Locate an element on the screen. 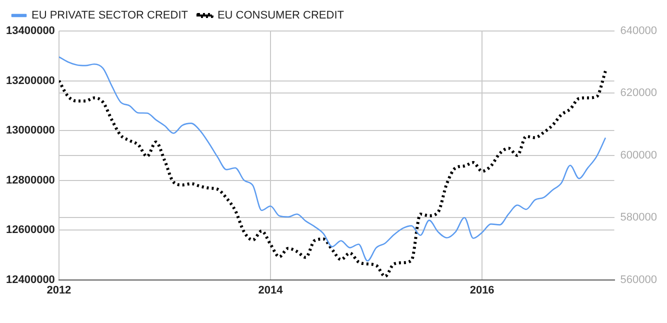 This screenshot has width=667, height=323. x-tick-label: 2014 is located at coordinates (271, 290).